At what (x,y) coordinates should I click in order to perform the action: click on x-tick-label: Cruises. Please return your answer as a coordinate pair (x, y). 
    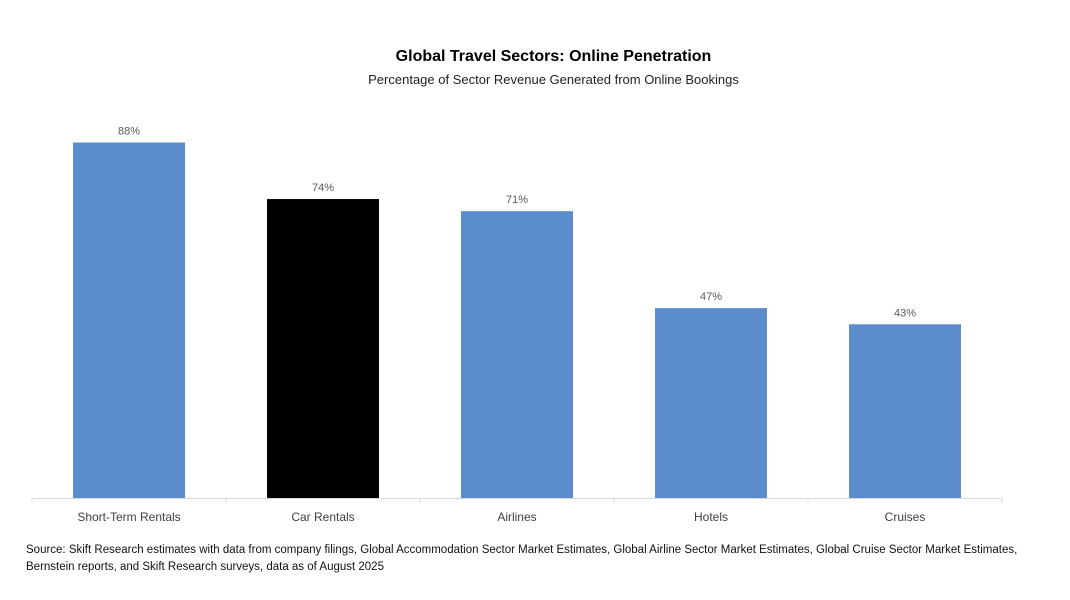
    Looking at the image, I should click on (905, 517).